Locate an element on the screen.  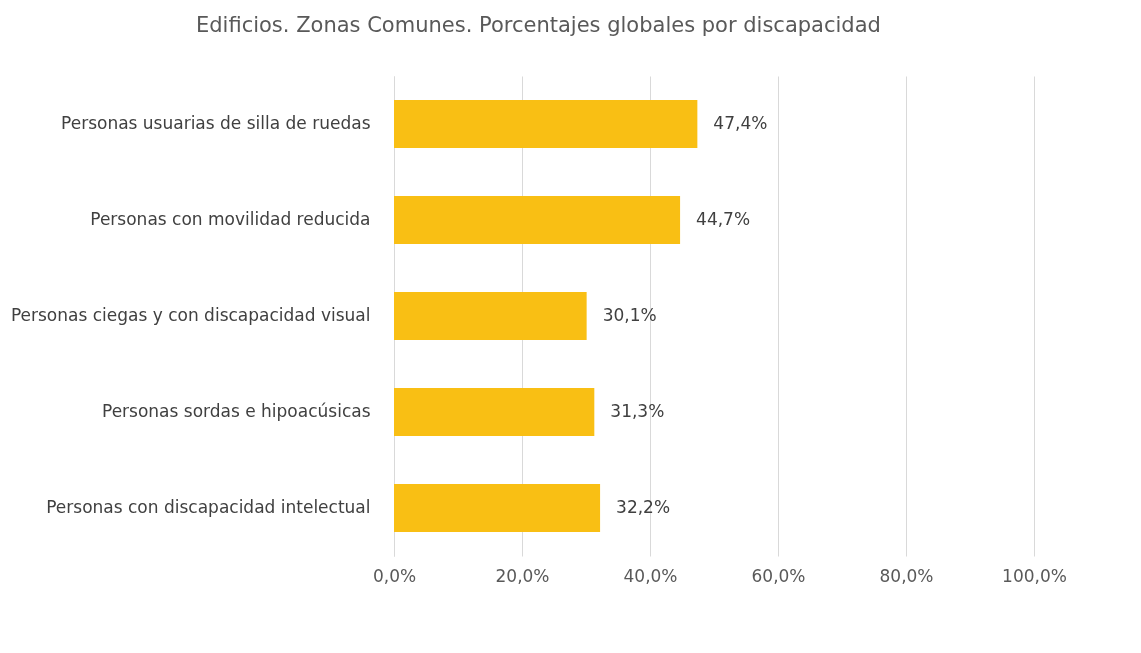
data-label: 32,2% is located at coordinates (643, 507).